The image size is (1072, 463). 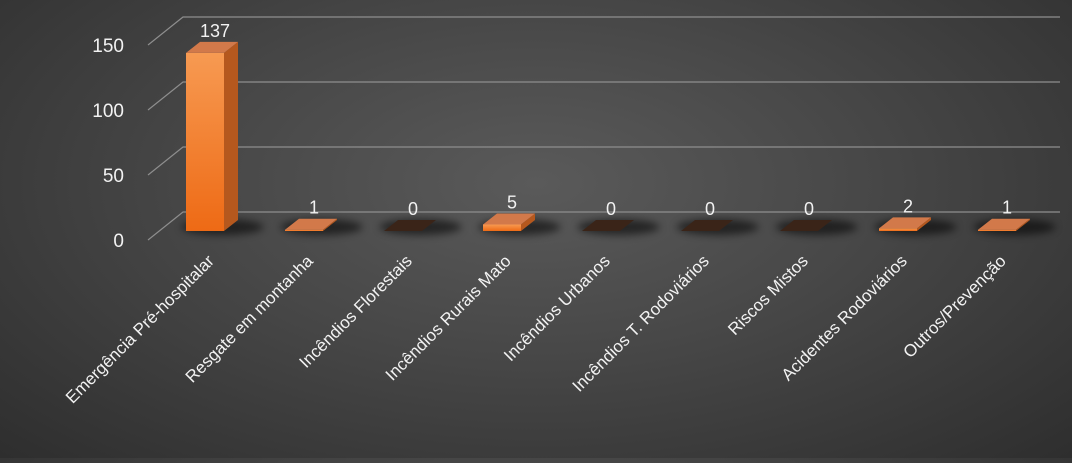 What do you see at coordinates (118, 241) in the screenshot?
I see `y-tick-label: 0` at bounding box center [118, 241].